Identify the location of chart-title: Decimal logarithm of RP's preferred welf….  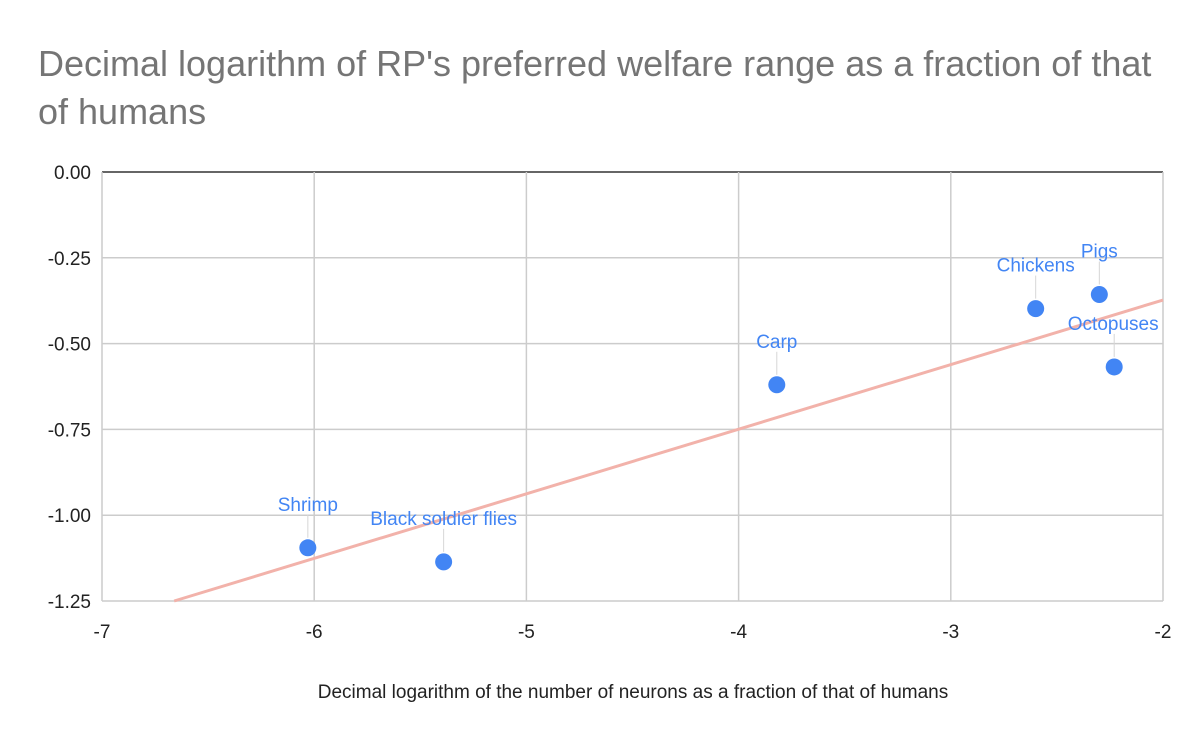
(595, 87).